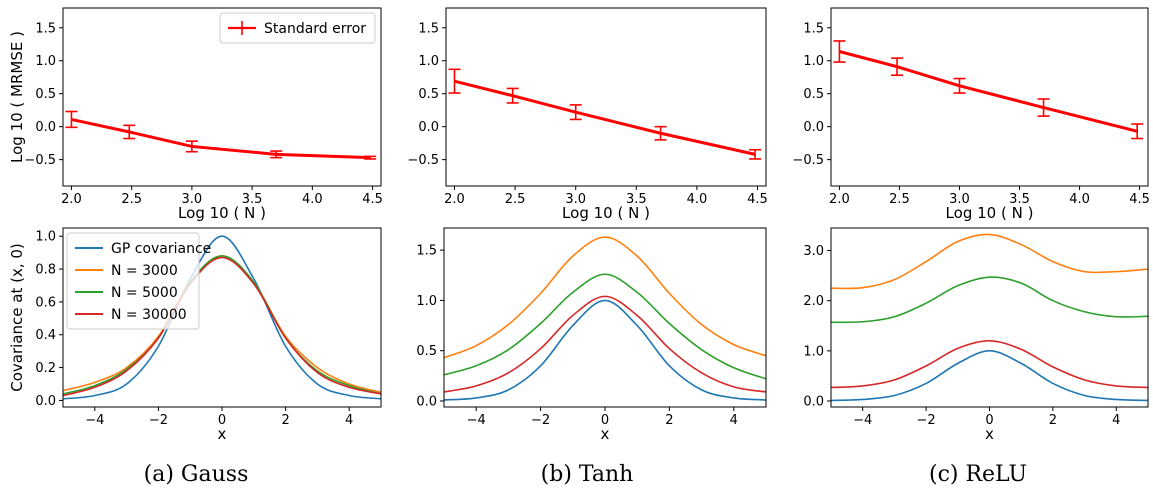 This screenshot has width=1153, height=500. What do you see at coordinates (126, 271) in the screenshot?
I see `legend-entry: N = 3000` at bounding box center [126, 271].